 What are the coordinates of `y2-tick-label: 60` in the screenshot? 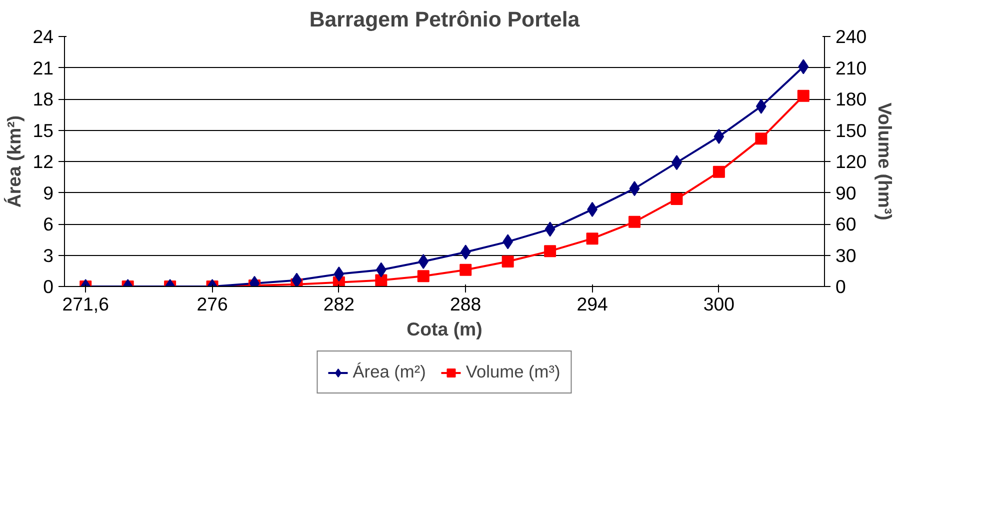 It's located at (846, 224).